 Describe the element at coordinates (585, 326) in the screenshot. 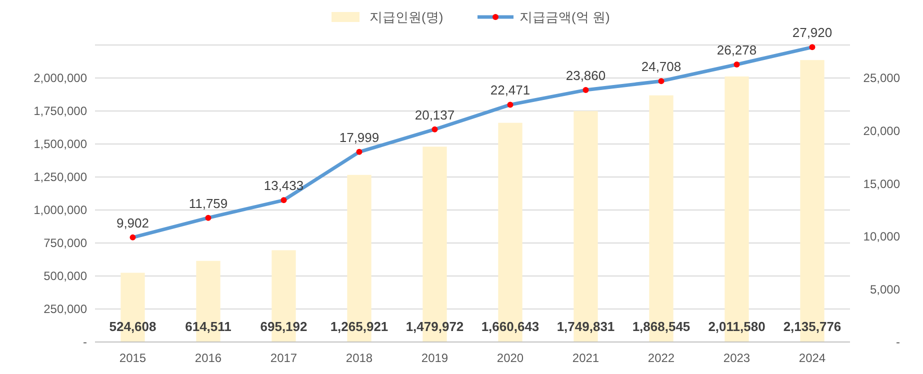

I see `data-label: 1,749,831` at that location.